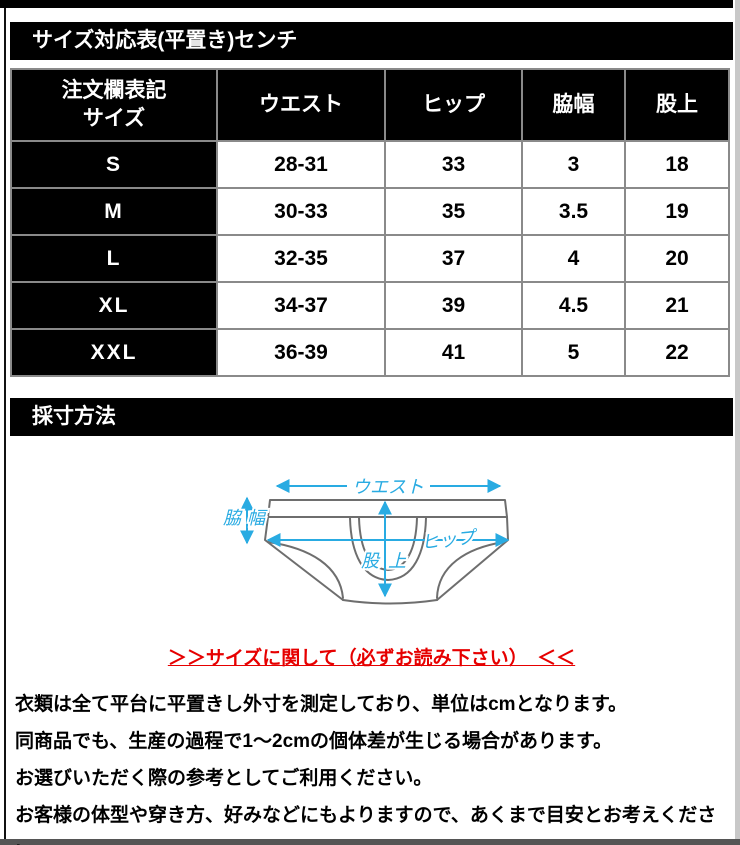 The width and height of the screenshot is (740, 845). Describe the element at coordinates (573, 211) in the screenshot. I see `side-width-value: 3.5` at that location.